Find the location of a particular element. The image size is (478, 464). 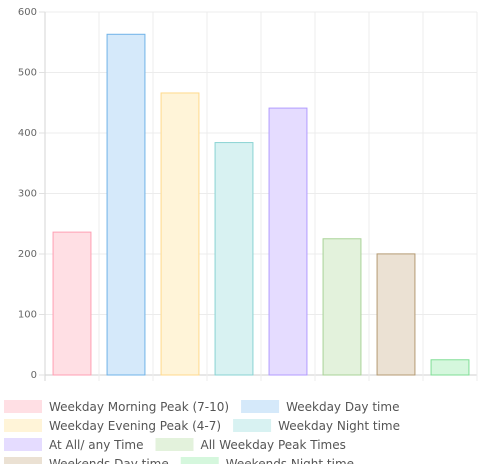

legend-item: Weekday Day time is located at coordinates (320, 407).